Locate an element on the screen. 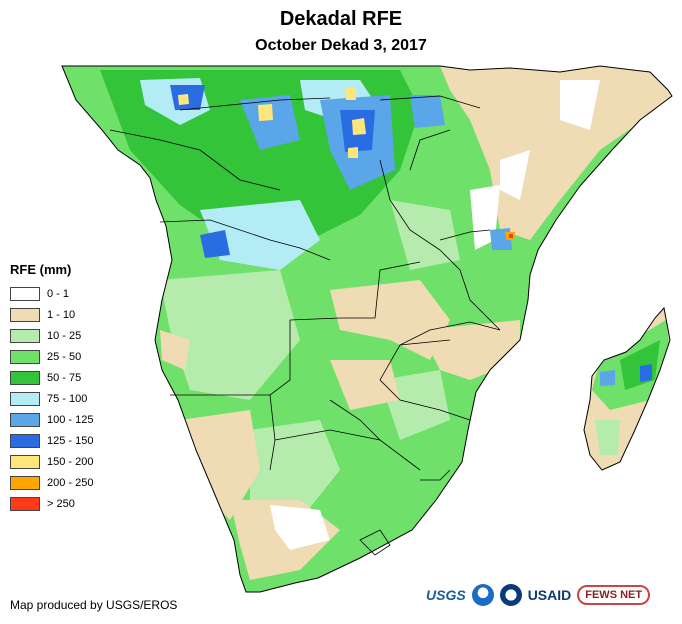  legend-item: 150 - 200 is located at coordinates (75, 461).